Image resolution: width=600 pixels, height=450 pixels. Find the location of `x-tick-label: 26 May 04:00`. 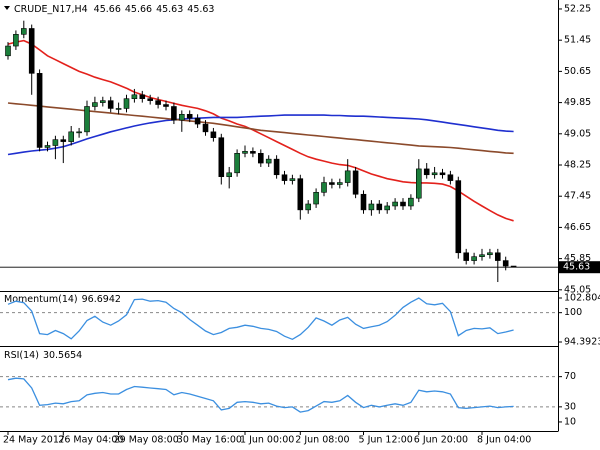

x-tick-label: 26 May 04:00 is located at coordinates (90, 440).